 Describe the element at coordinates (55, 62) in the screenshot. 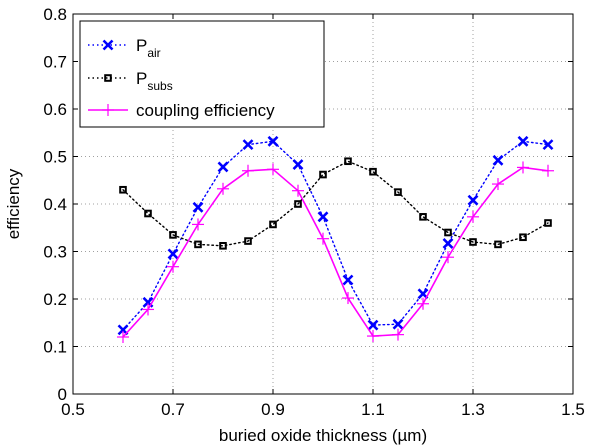

I see `y-tick-label: 0.7` at that location.